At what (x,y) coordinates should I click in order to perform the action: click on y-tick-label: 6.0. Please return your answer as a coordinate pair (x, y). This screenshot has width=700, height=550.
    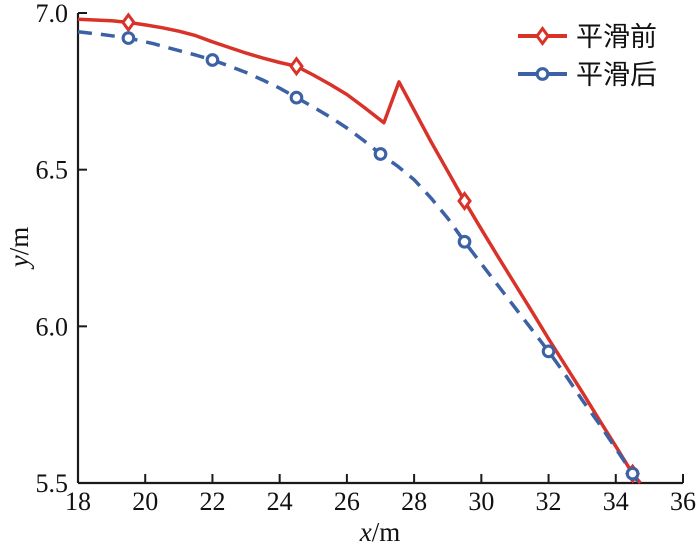
    Looking at the image, I should click on (52, 326).